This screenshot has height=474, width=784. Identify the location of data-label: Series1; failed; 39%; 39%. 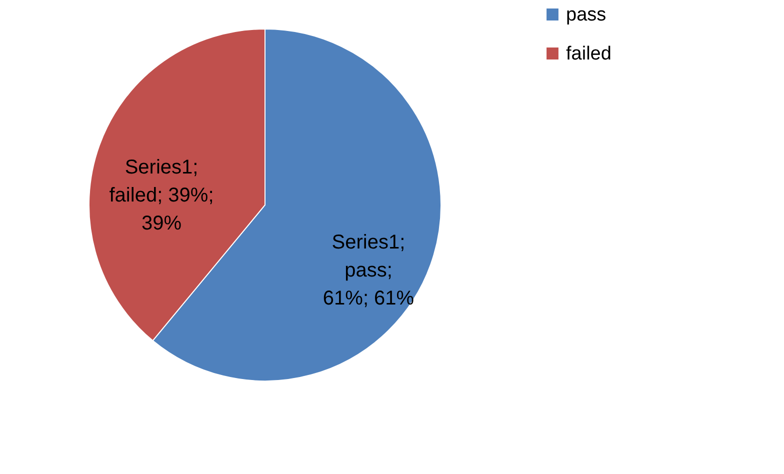
(161, 195).